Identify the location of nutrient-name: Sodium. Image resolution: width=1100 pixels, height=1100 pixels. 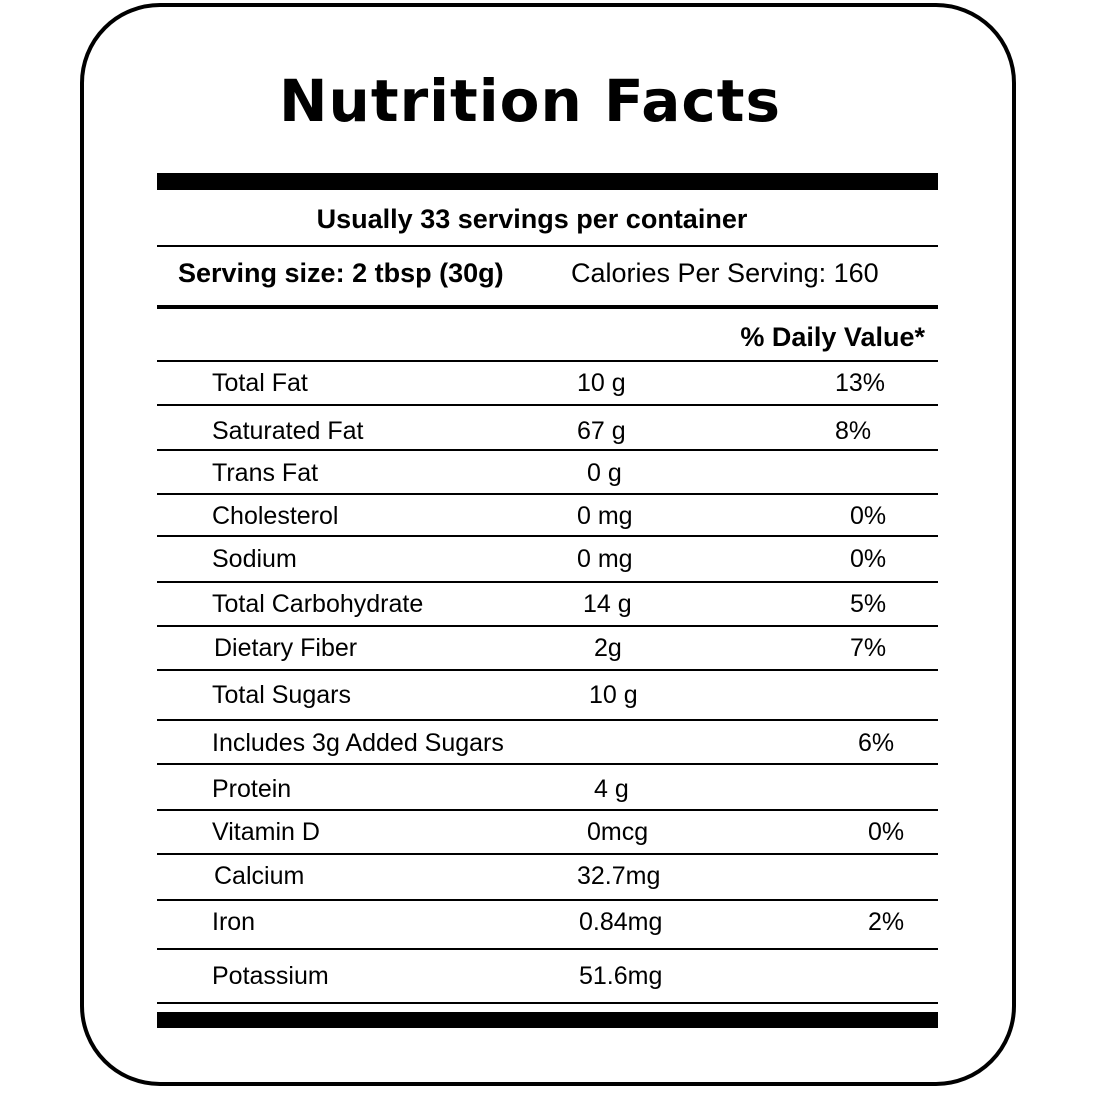
(254, 559).